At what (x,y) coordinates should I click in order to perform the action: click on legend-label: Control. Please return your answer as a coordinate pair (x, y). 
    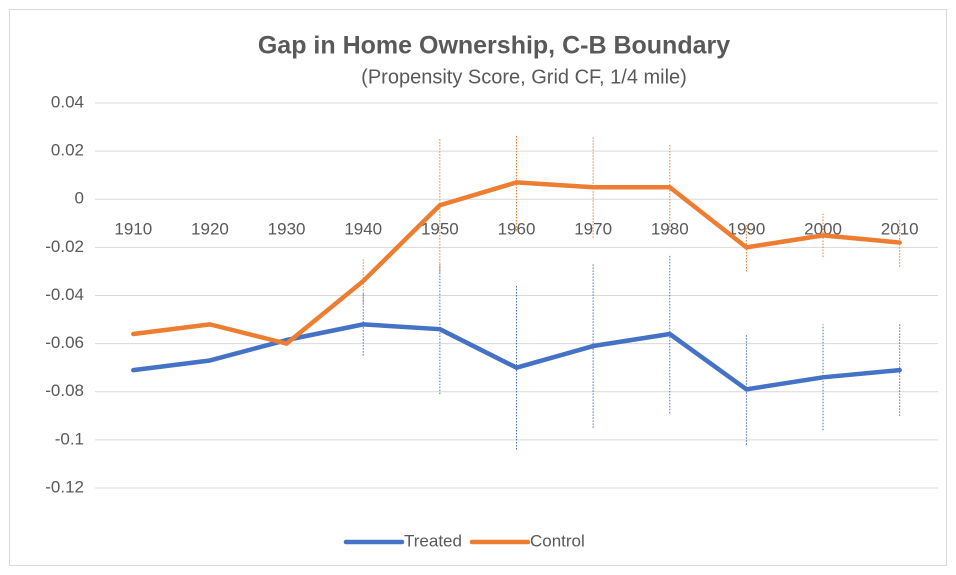
    Looking at the image, I should click on (557, 540).